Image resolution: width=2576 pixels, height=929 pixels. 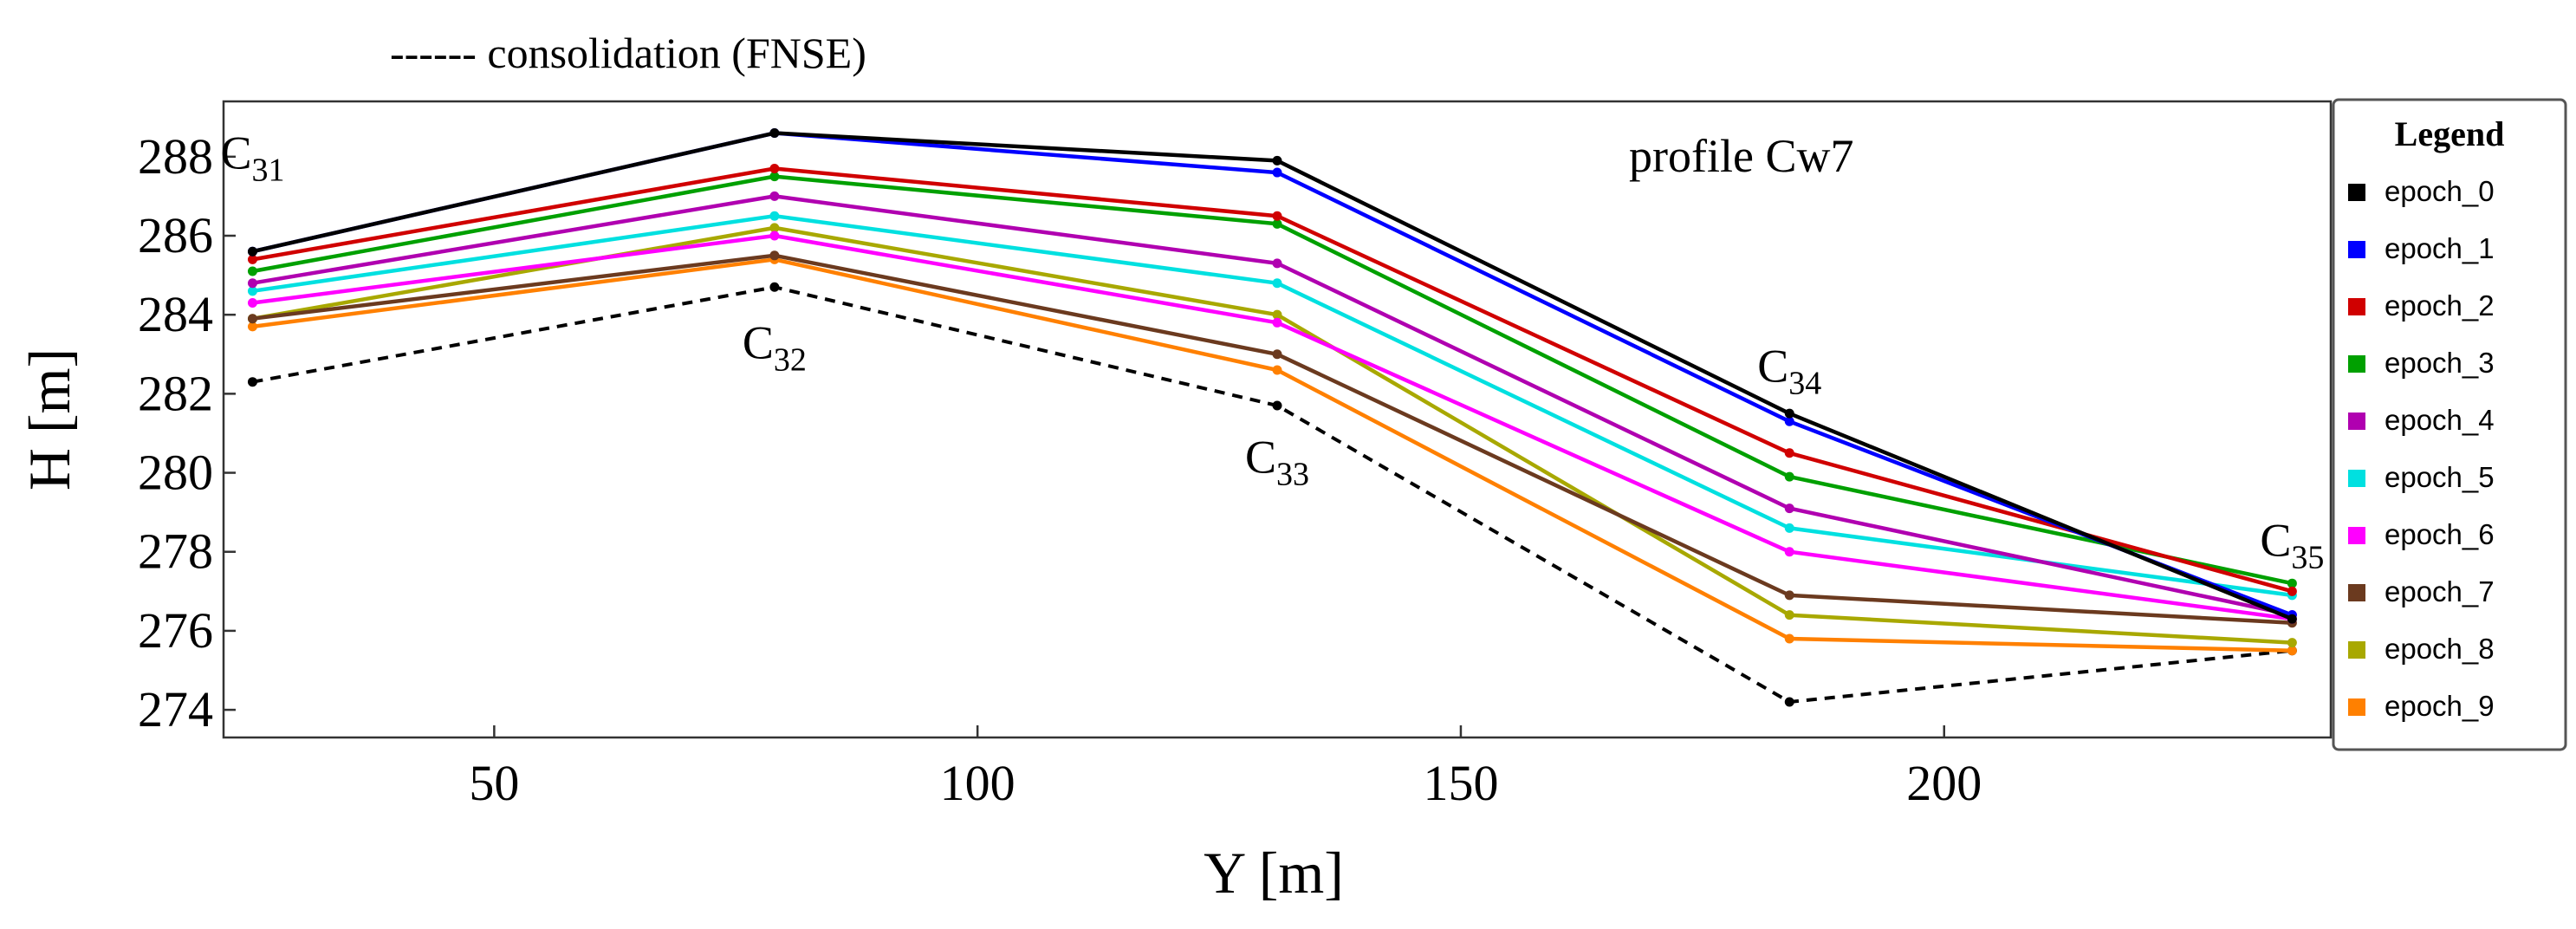 I want to click on legend-label-epoch_8: epoch_8, so click(x=2440, y=649).